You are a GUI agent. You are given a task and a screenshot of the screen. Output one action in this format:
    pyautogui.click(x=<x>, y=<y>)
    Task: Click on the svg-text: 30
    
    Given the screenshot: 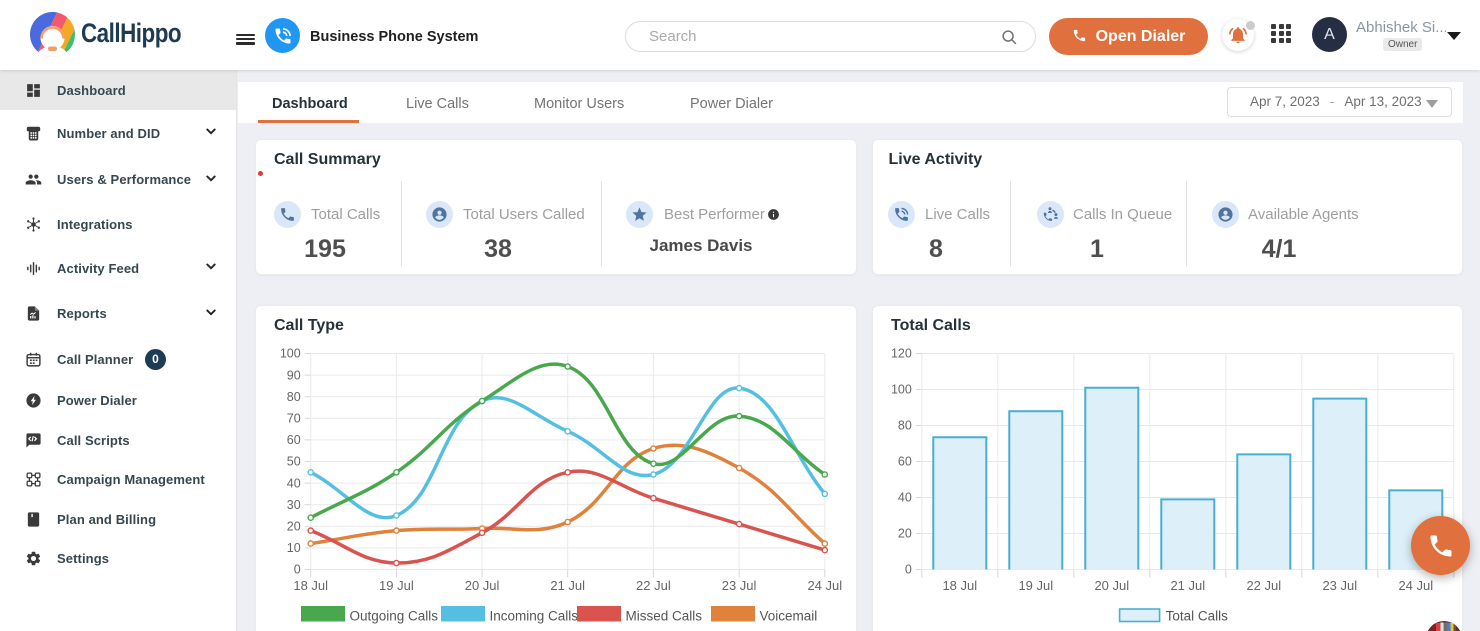 What is the action you would take?
    pyautogui.click(x=294, y=505)
    